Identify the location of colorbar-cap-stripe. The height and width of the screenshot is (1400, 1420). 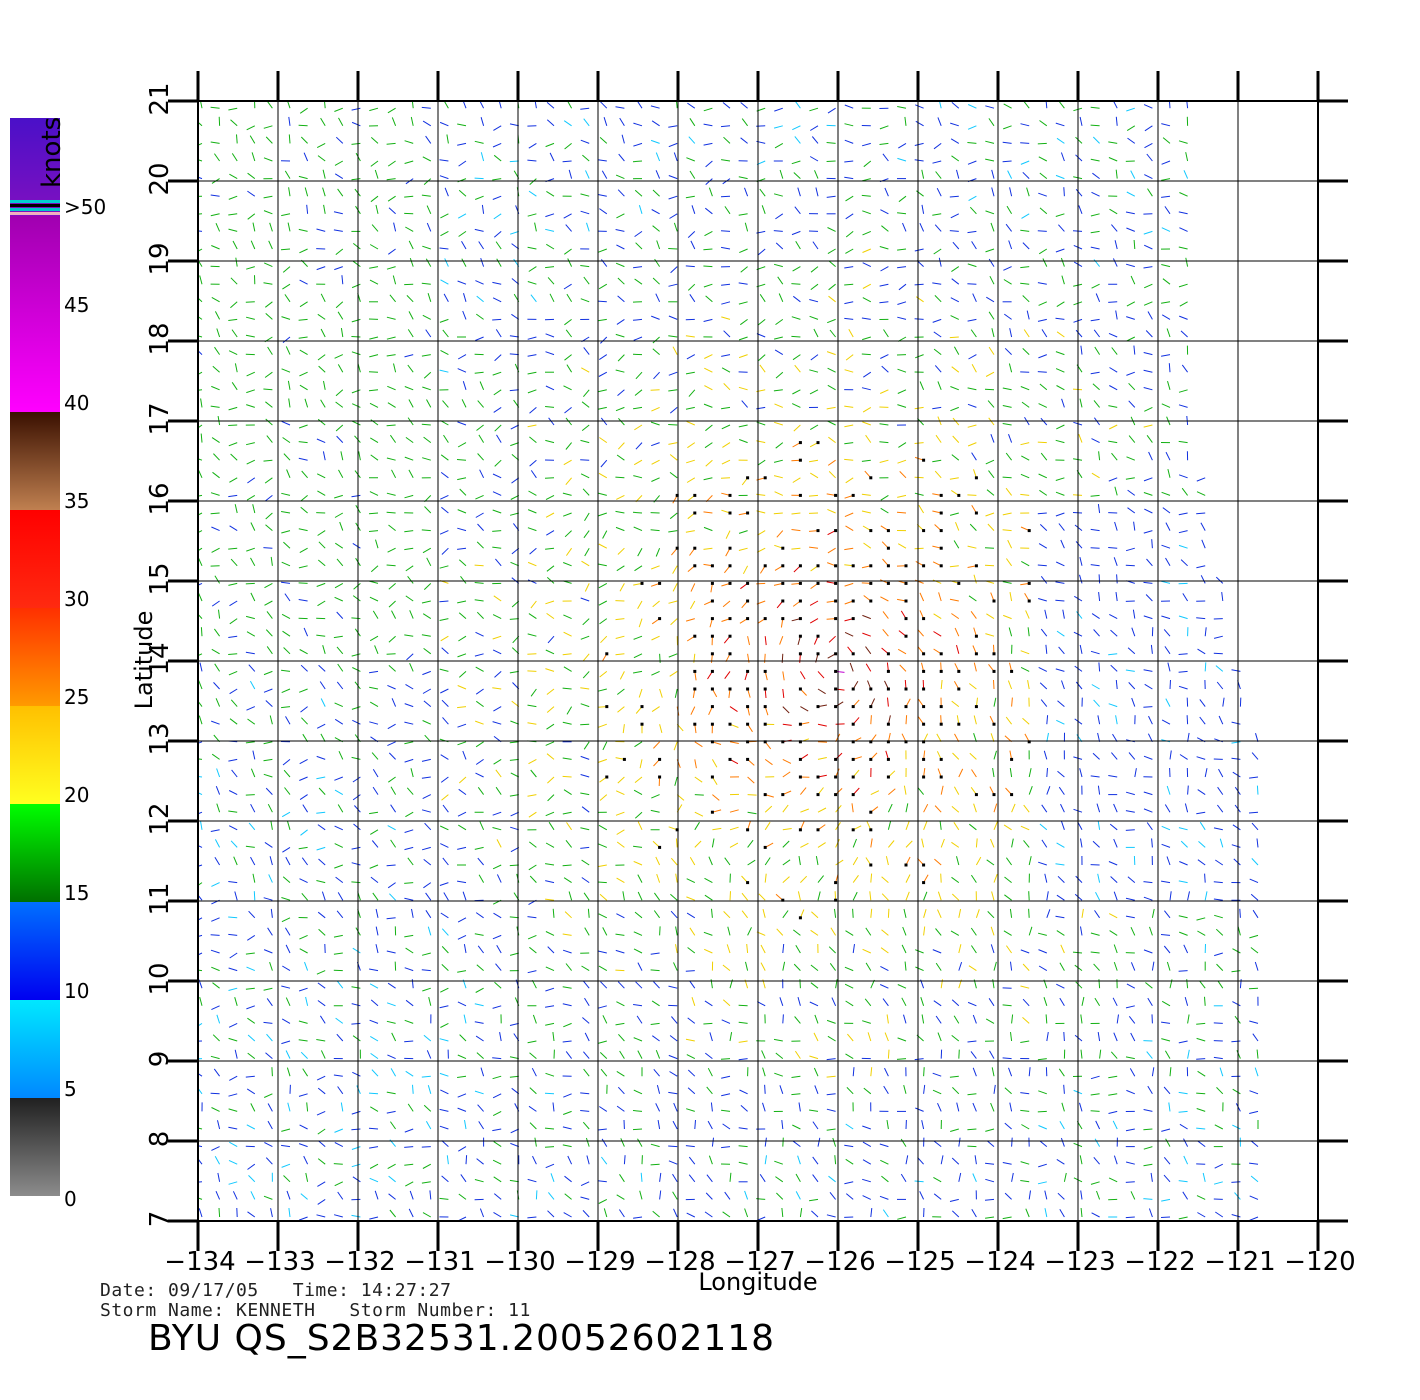
(35, 209).